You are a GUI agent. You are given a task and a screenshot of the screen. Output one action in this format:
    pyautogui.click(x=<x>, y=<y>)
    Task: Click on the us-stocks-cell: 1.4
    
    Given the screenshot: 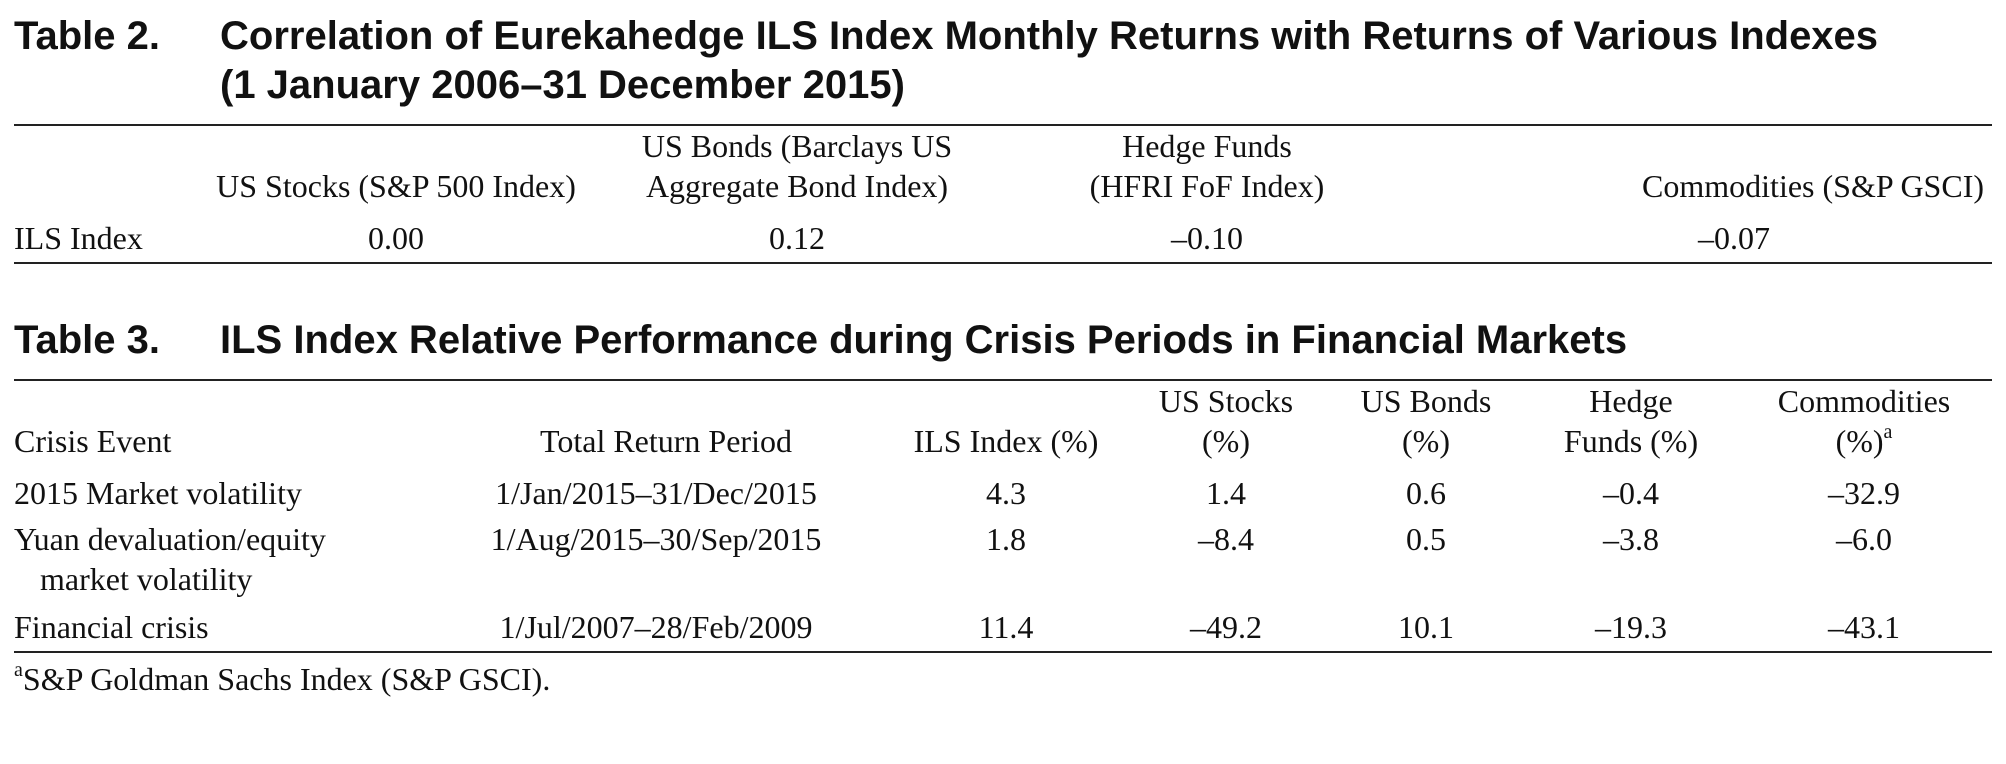 What is the action you would take?
    pyautogui.click(x=1226, y=493)
    